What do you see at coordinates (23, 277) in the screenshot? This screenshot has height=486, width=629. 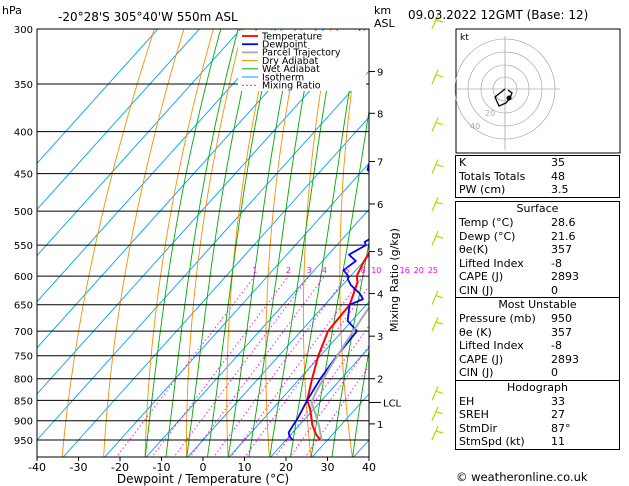 I see `pressure-tick-label: 600` at bounding box center [23, 277].